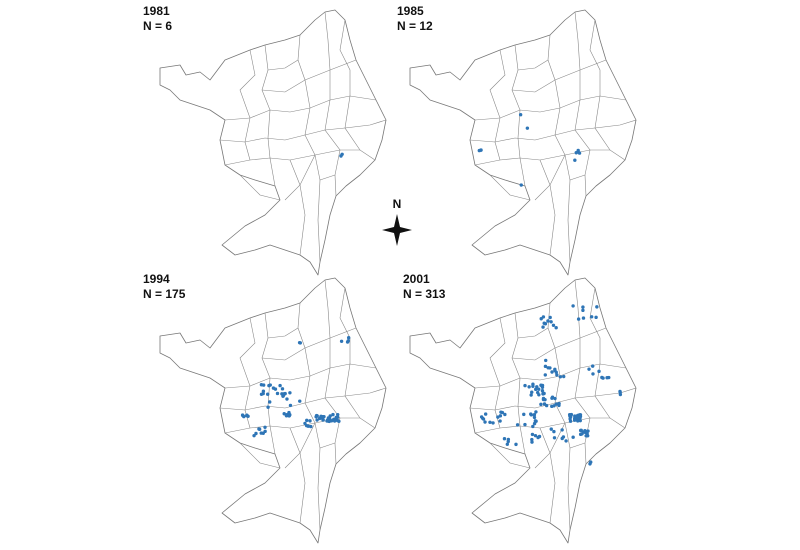  What do you see at coordinates (416, 279) in the screenshot?
I see `panel-year: 2001` at bounding box center [416, 279].